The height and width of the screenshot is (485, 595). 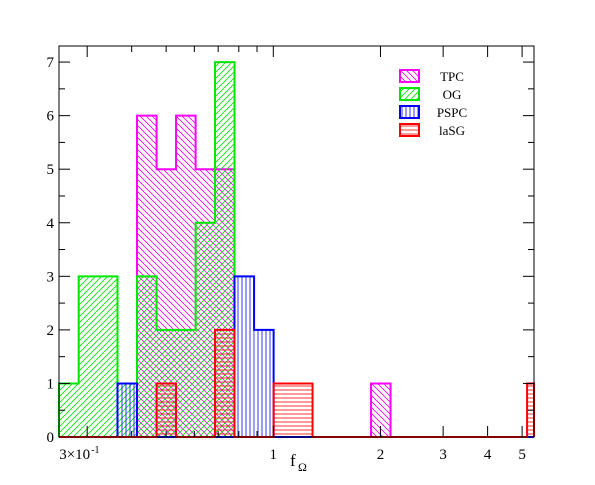 What do you see at coordinates (409, 130) in the screenshot?
I see `legend-swatch-lasg` at bounding box center [409, 130].